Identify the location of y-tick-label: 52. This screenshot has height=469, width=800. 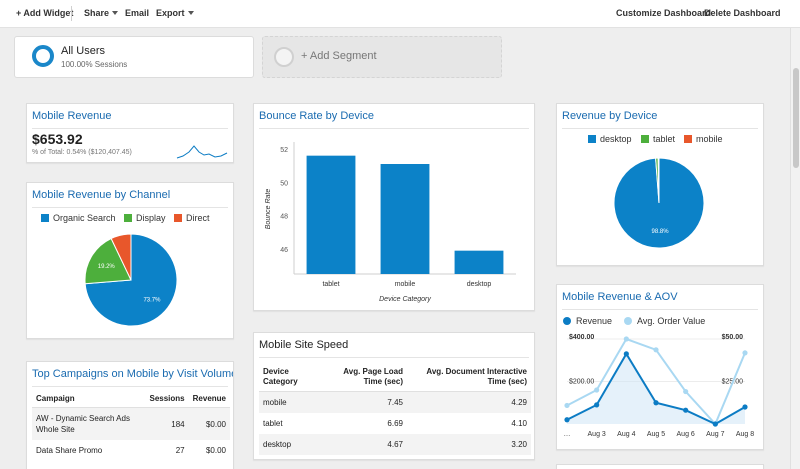
(284, 150).